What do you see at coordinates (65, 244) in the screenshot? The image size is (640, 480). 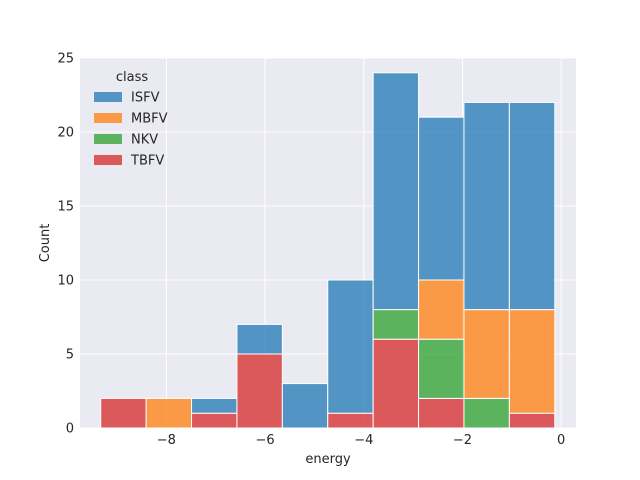 I see `y-tick-labels: 0 5 10 15 20 25` at bounding box center [65, 244].